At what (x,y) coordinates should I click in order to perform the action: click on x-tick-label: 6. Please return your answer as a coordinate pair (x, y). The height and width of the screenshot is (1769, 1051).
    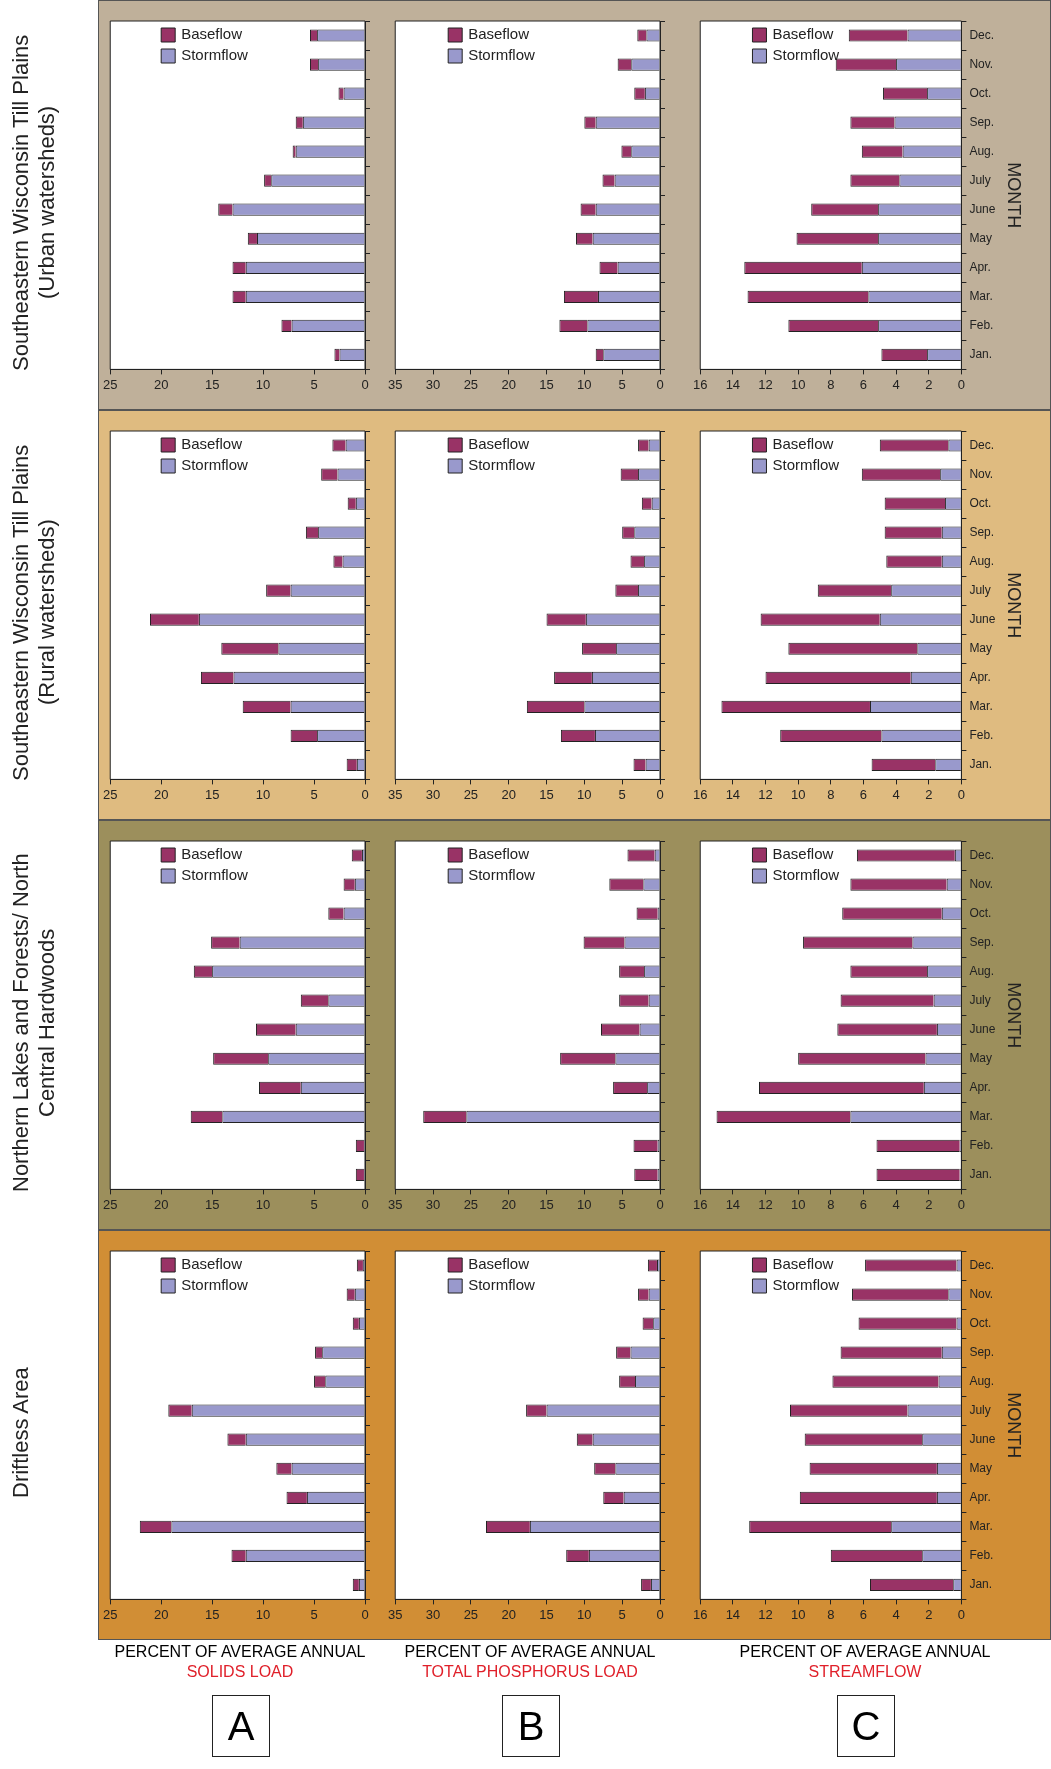
    Looking at the image, I should click on (863, 794).